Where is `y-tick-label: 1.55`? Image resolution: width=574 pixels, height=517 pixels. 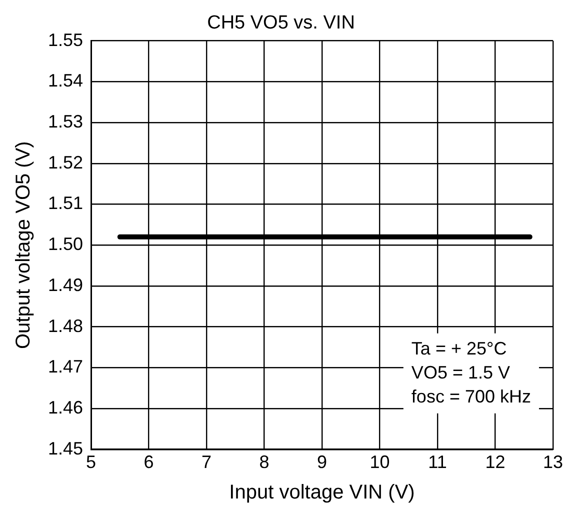 y-tick-label: 1.55 is located at coordinates (66, 40).